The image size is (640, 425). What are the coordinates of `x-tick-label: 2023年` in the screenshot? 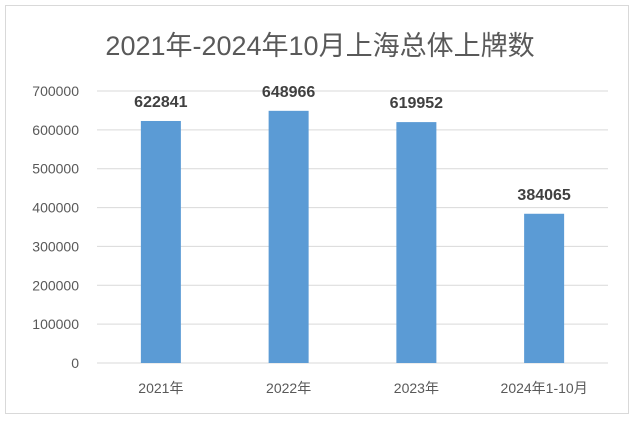 It's located at (416, 388).